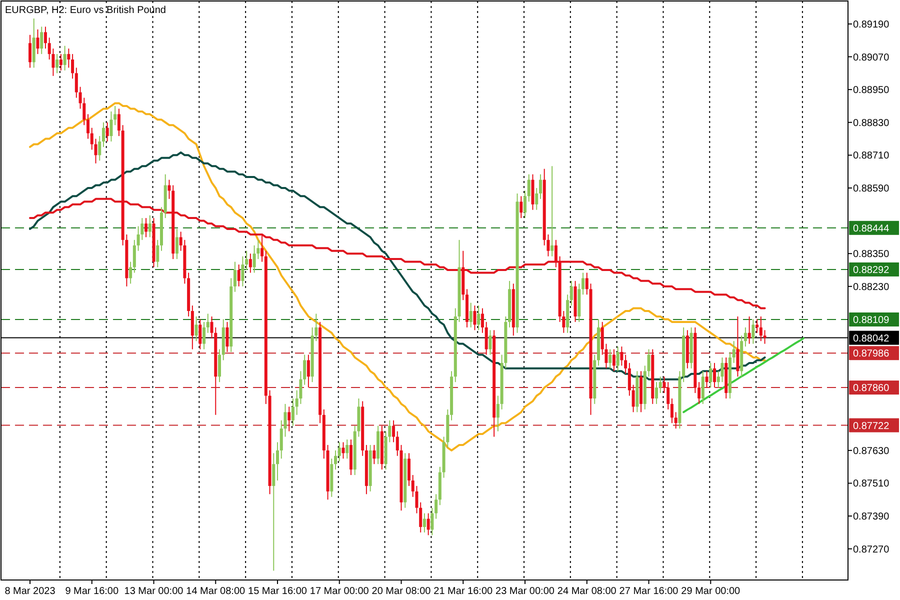  Describe the element at coordinates (340, 591) in the screenshot. I see `x-tick-label: 17 Mar 00:00` at that location.